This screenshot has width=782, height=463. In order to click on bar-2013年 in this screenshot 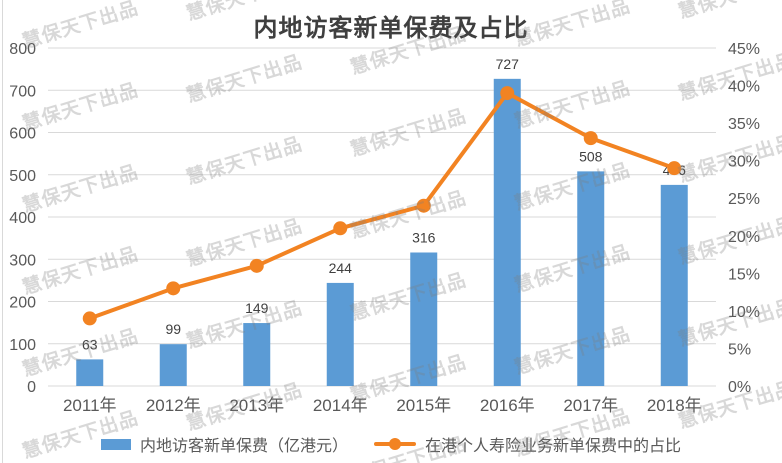, I will do `click(257, 354)`.